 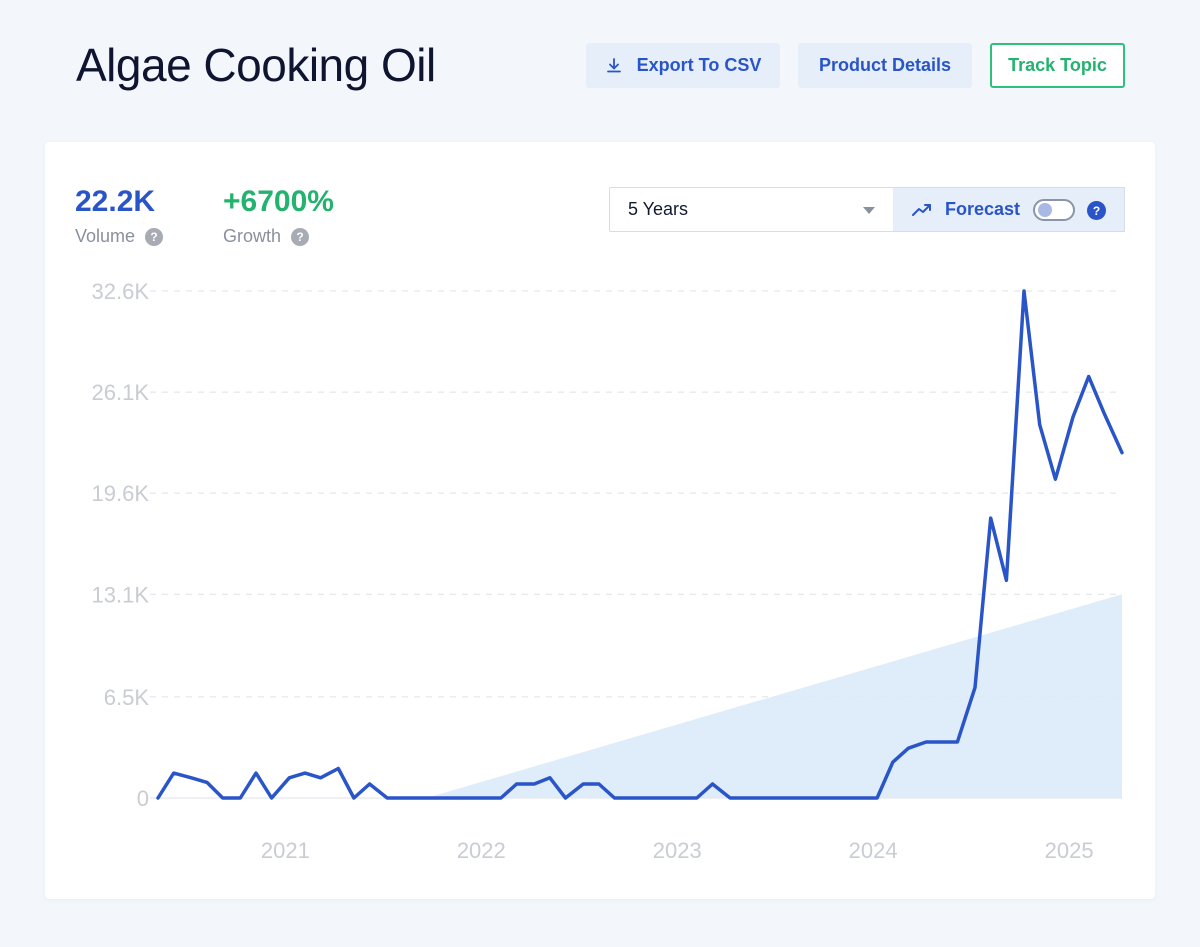 I want to click on y-tick-label: 32.6K, so click(x=121, y=291).